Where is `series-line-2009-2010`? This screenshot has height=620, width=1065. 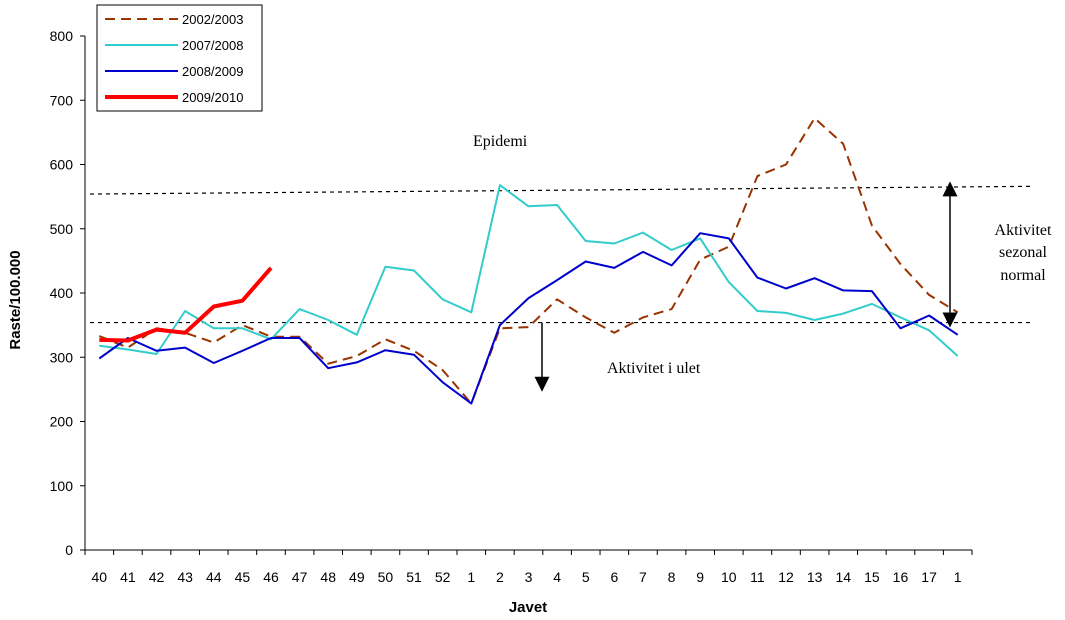 series-line-2009-2010 is located at coordinates (186, 304).